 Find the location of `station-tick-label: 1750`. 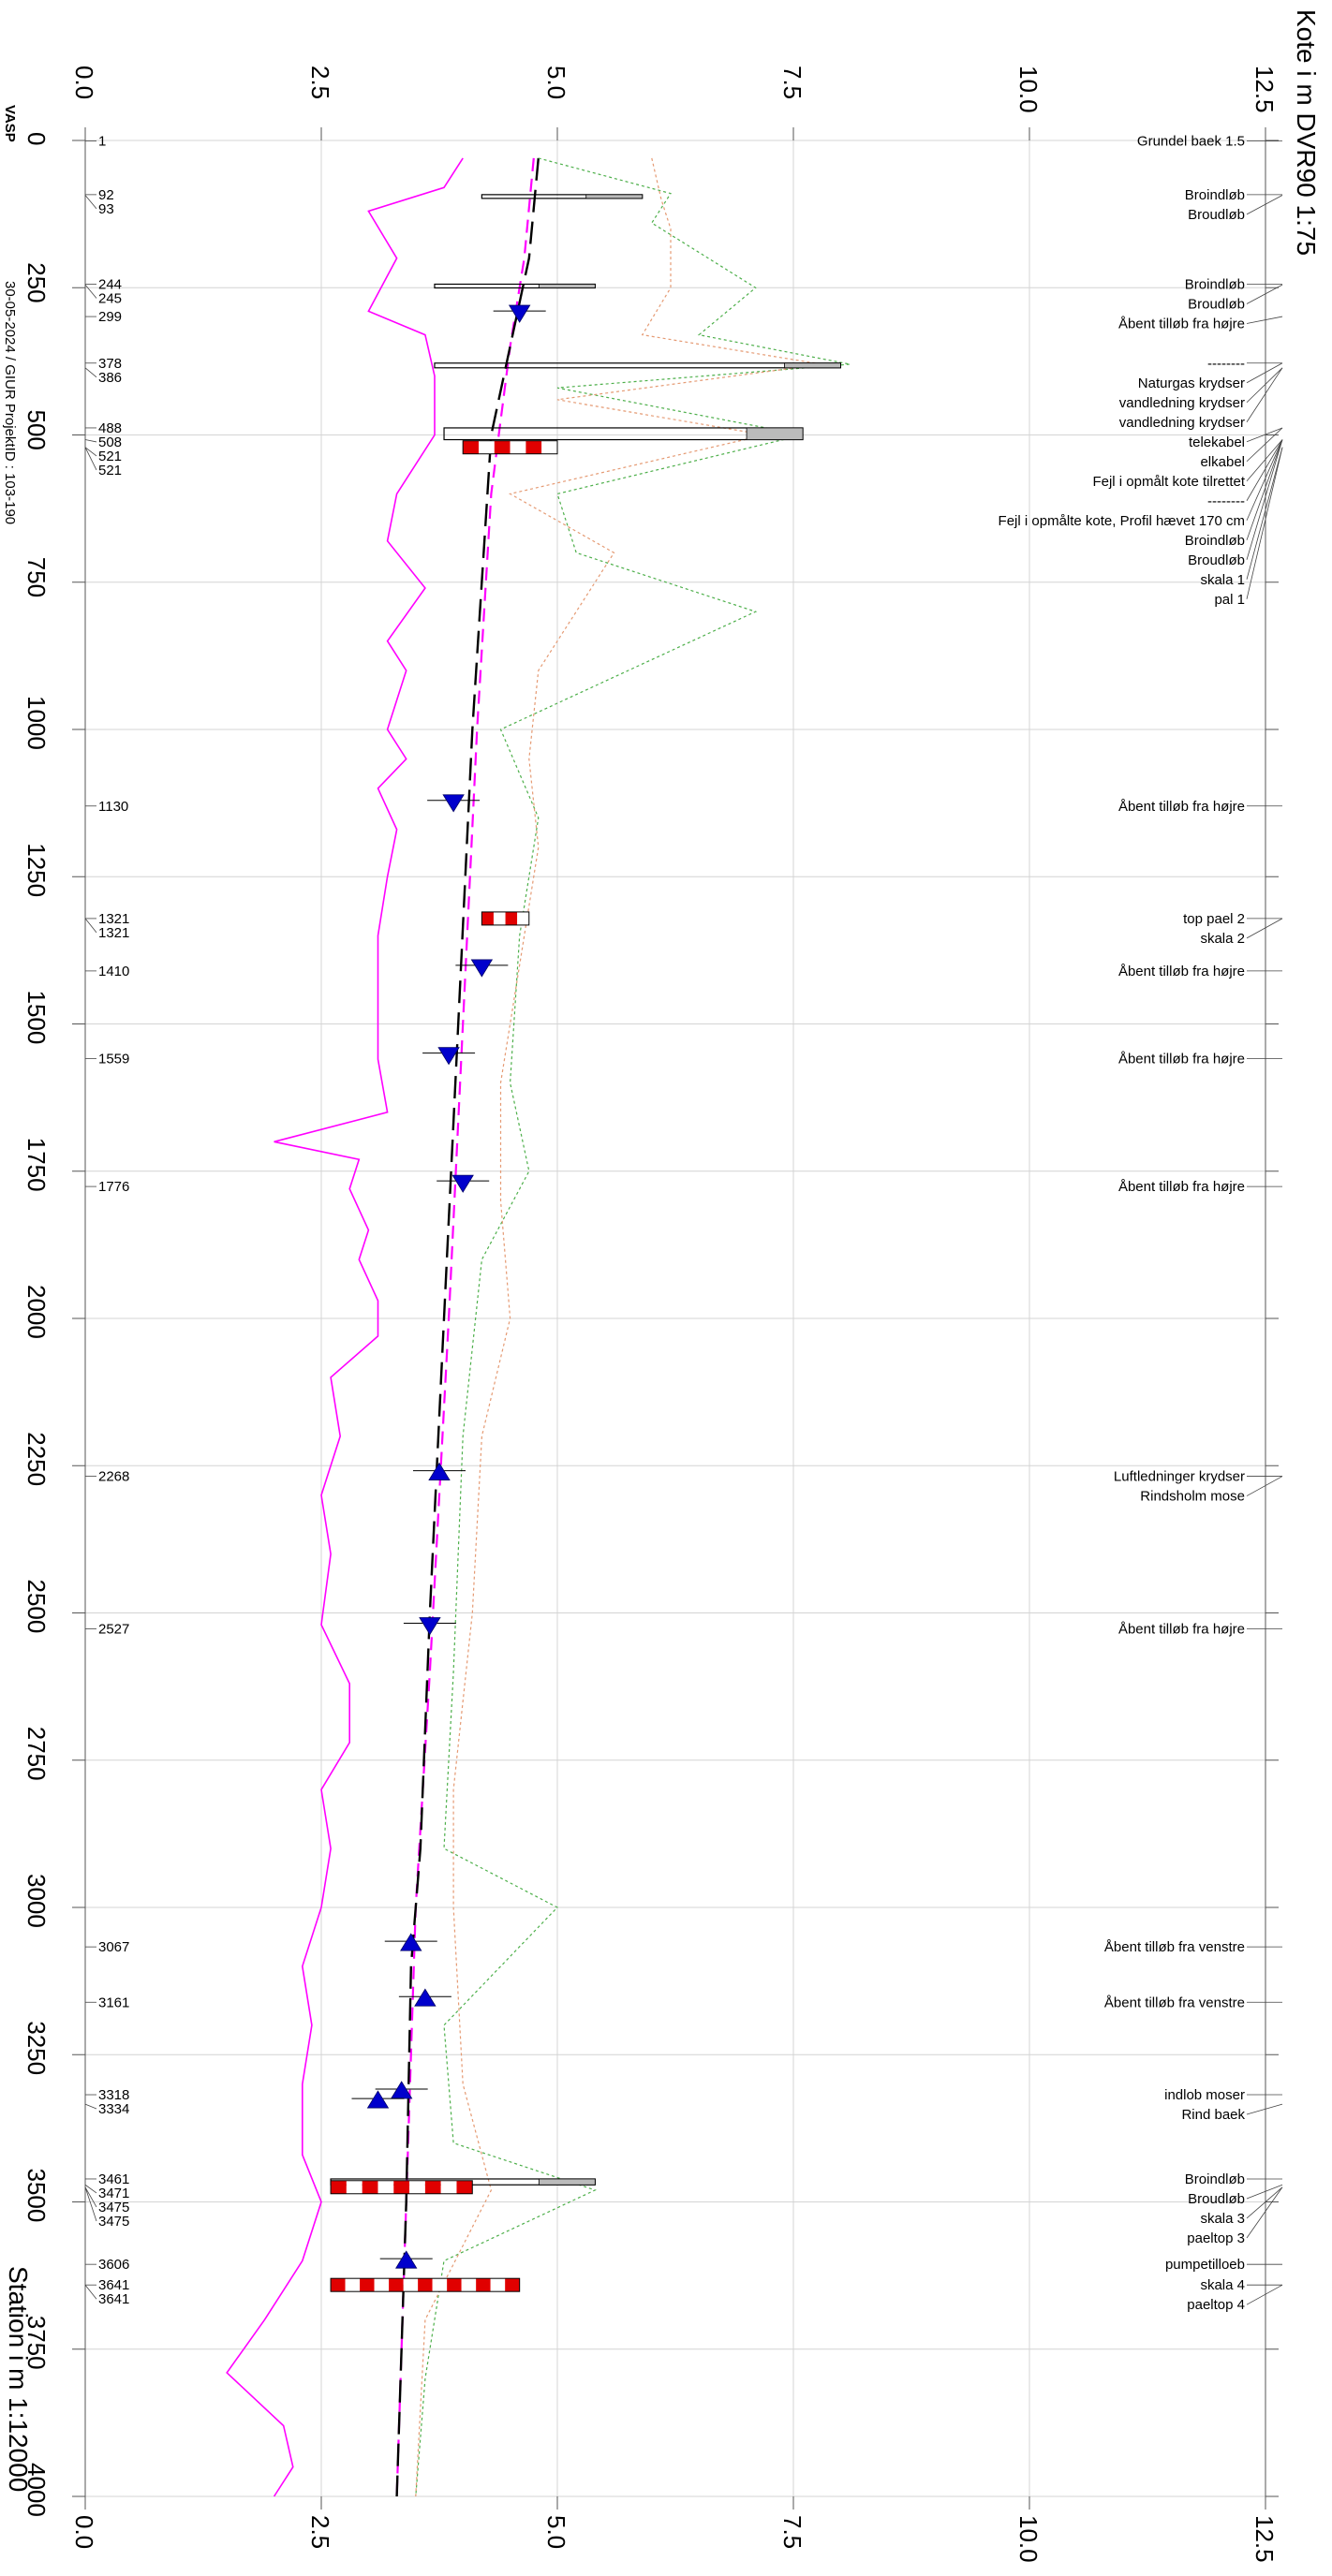

station-tick-label: 1750 is located at coordinates (36, 1165).